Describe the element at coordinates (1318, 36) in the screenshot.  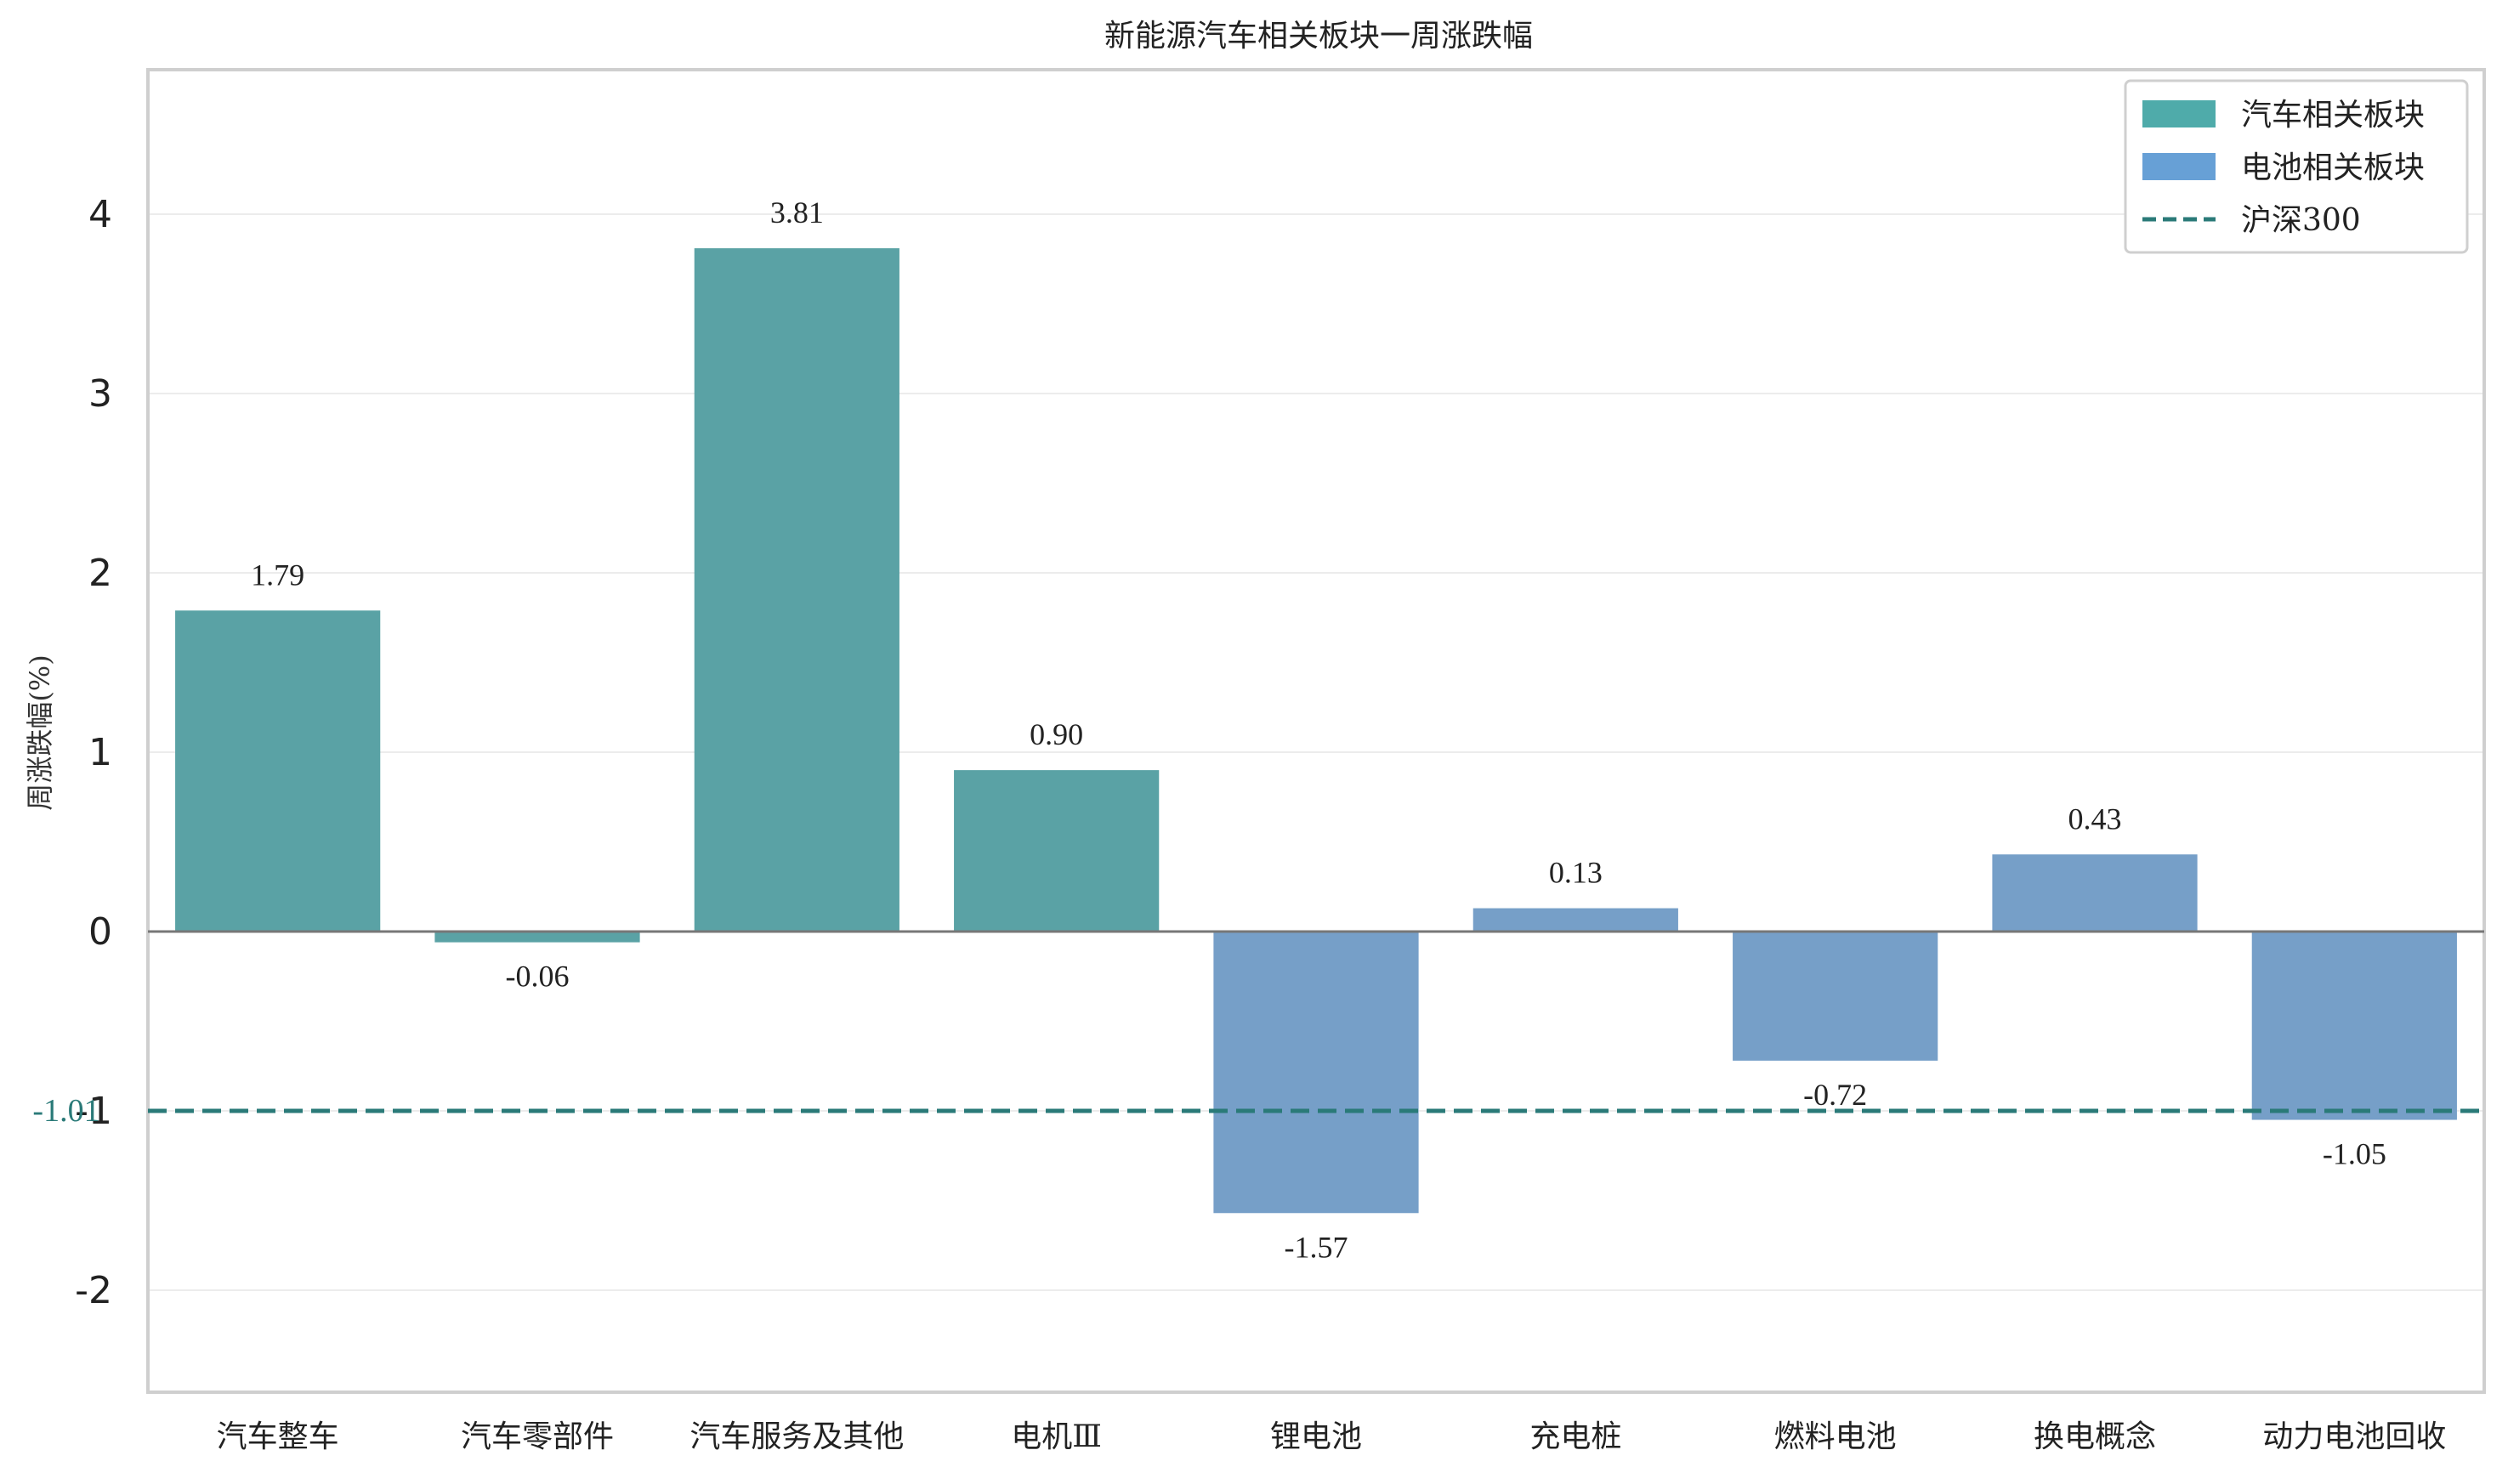
I see `chart-title: 新能源汽车相关板块一周涨跌幅` at that location.